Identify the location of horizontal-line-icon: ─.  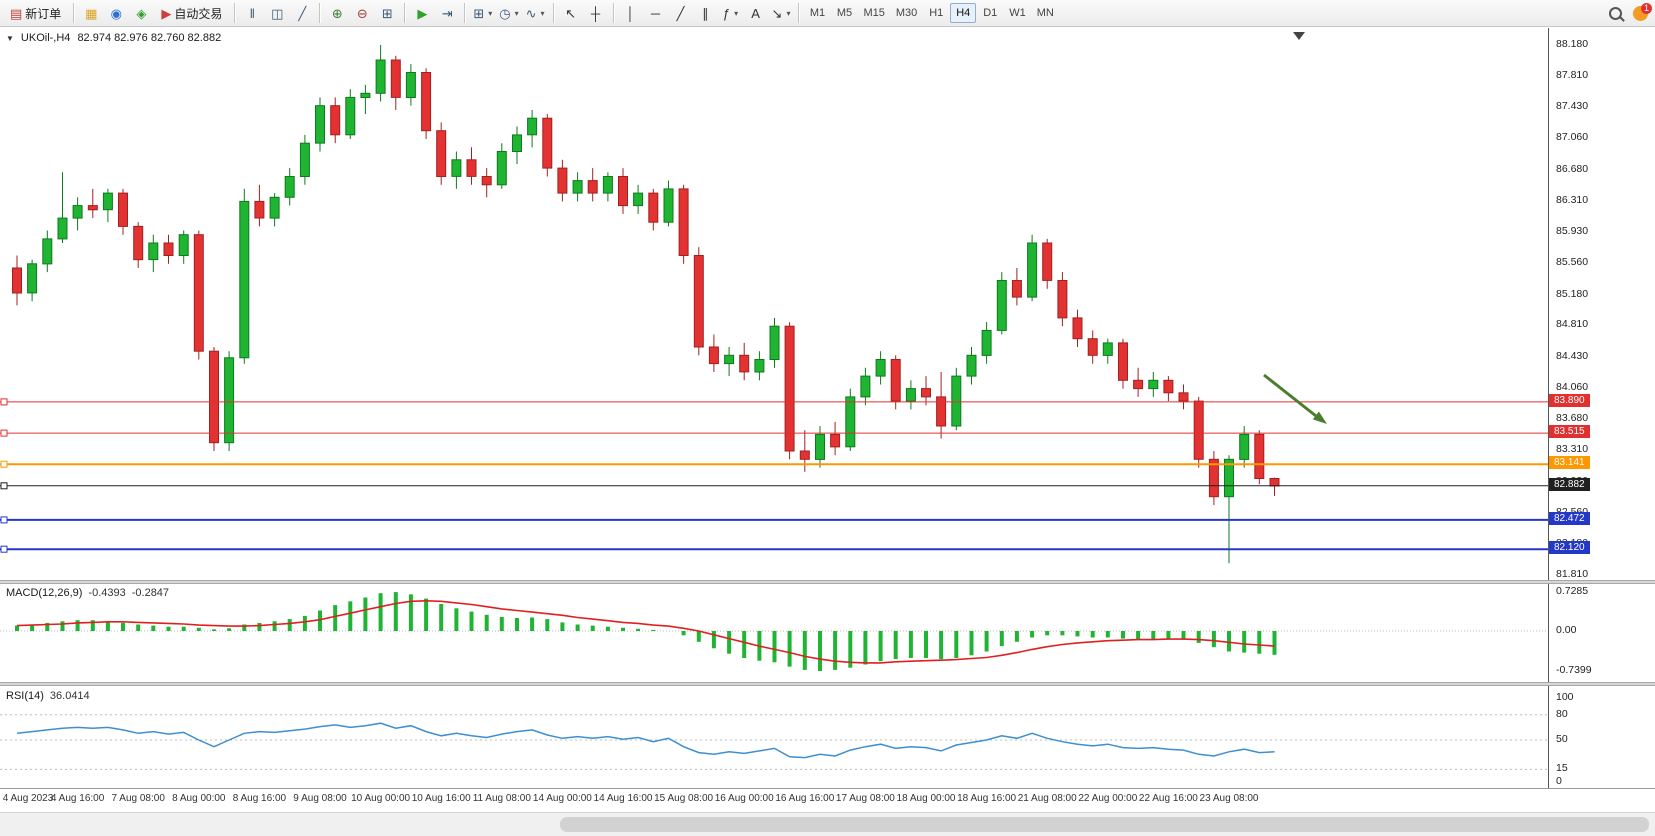
(656, 13).